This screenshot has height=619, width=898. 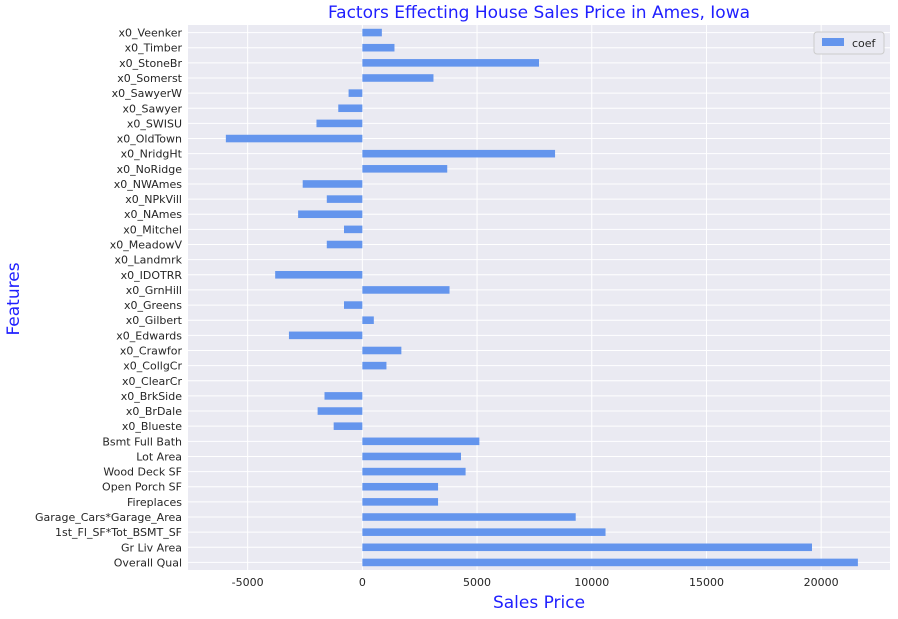 What do you see at coordinates (362, 582) in the screenshot?
I see `x-tick-label: 0` at bounding box center [362, 582].